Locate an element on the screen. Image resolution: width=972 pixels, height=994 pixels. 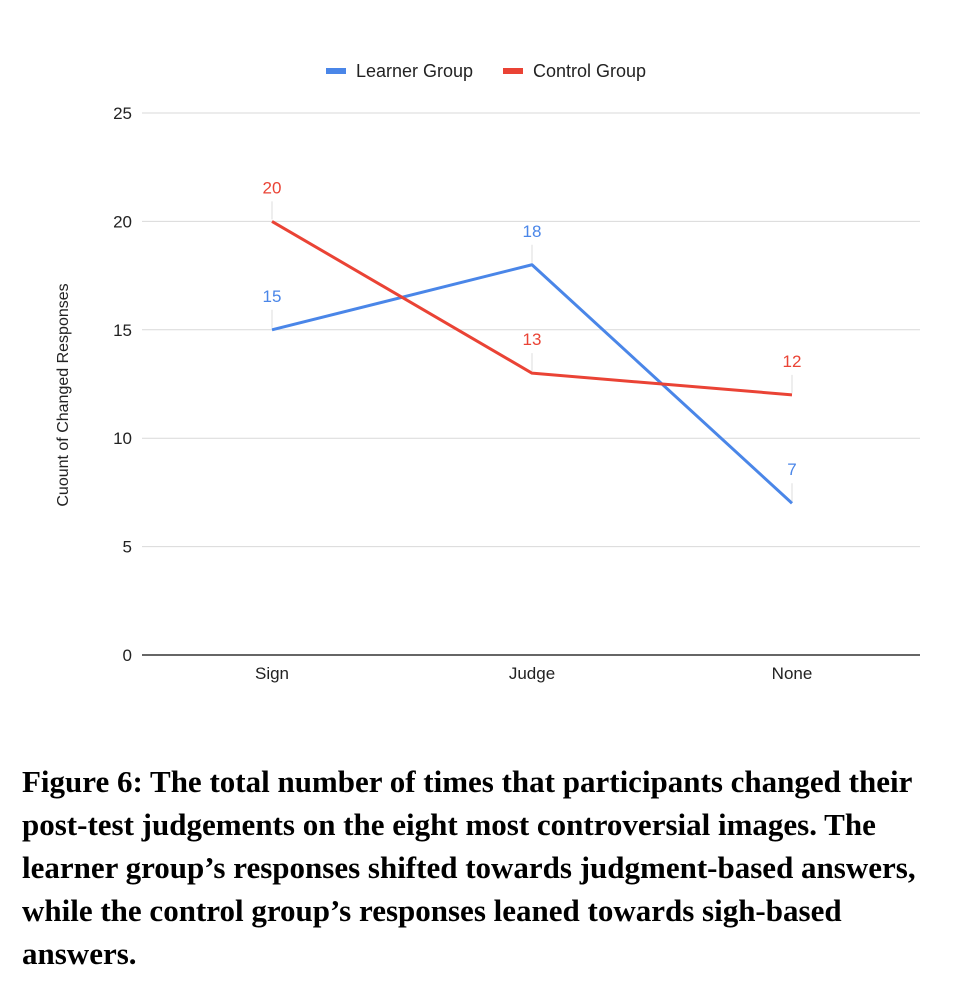
x-tick-label: Sign is located at coordinates (272, 673).